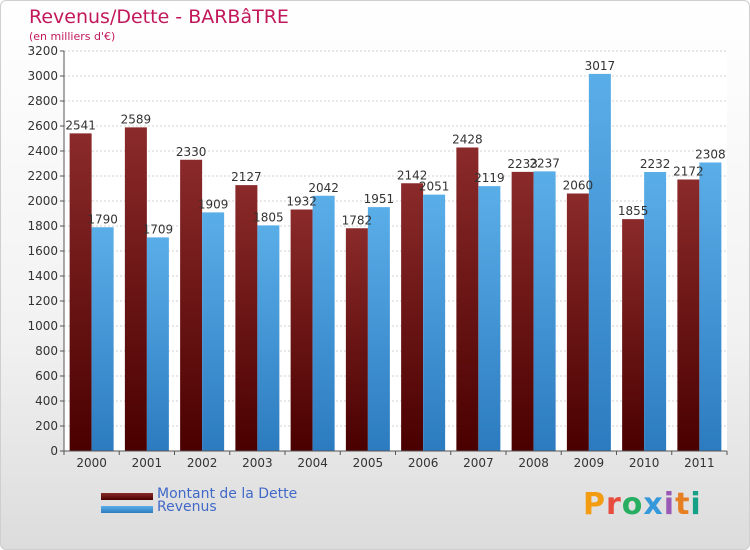 This screenshot has height=550, width=750. What do you see at coordinates (467, 140) in the screenshot?
I see `data-label-debt: 2428` at bounding box center [467, 140].